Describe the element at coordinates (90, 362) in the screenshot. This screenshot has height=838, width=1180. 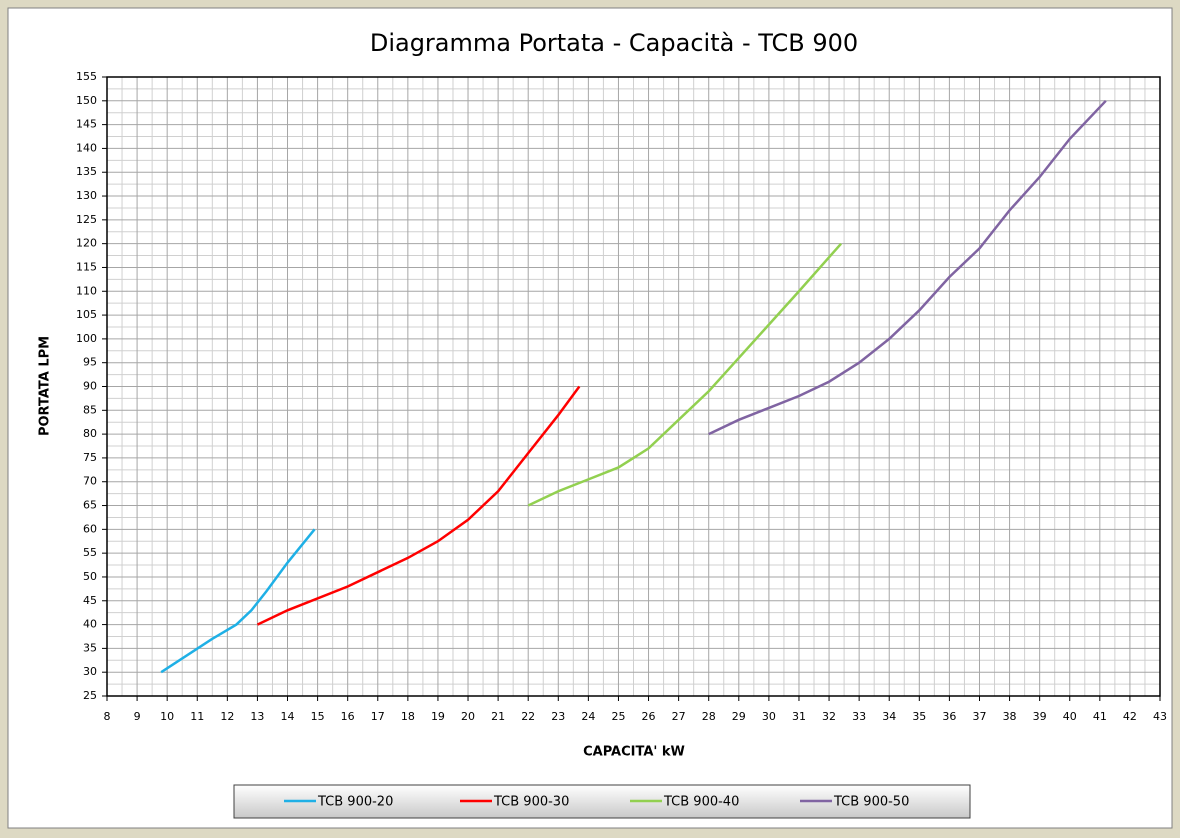
I see `y-tick-label: 95` at that location.